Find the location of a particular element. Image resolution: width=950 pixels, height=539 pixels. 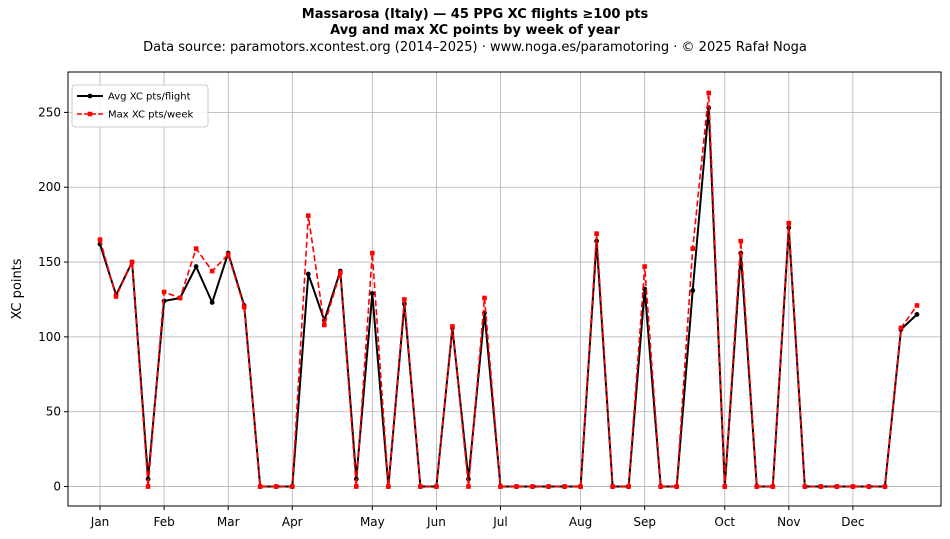

y-tick-label: 250 is located at coordinates (49, 112).